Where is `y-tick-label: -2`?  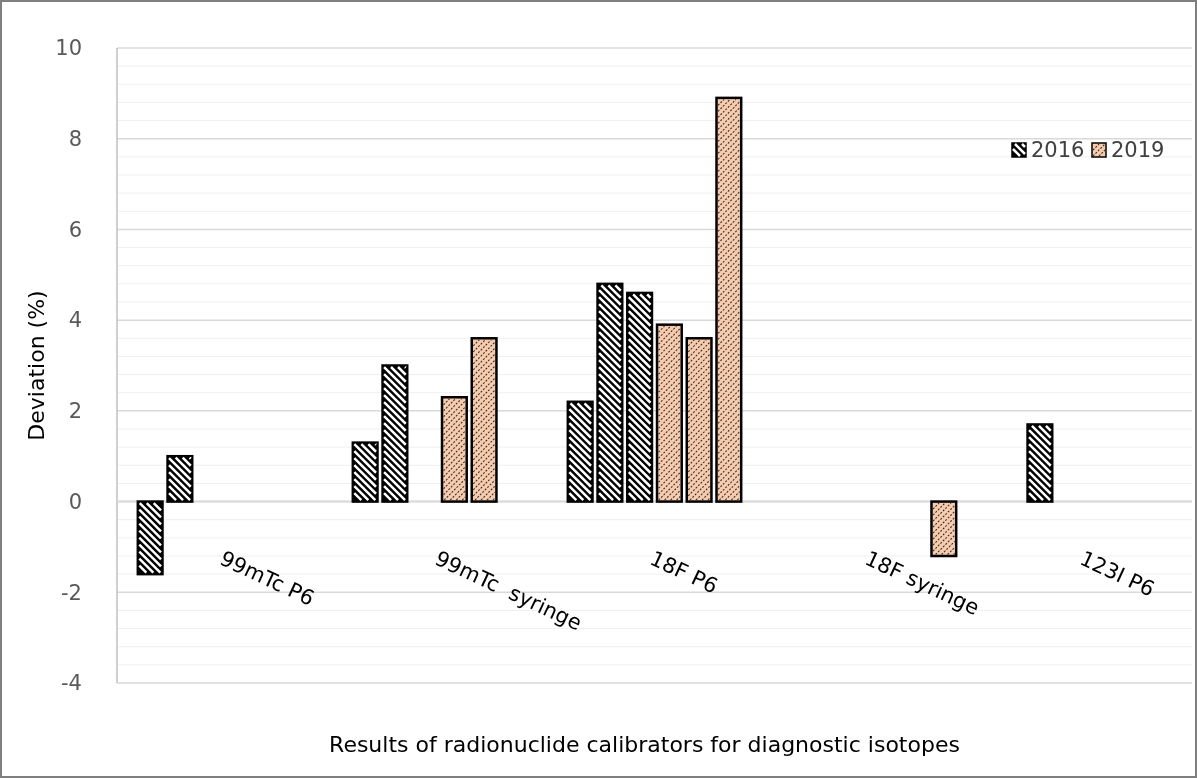
y-tick-label: -2 is located at coordinates (71, 592).